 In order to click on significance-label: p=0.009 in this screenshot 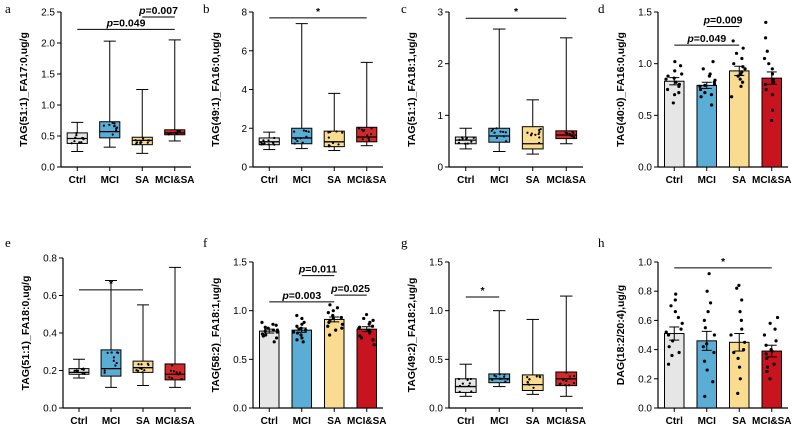, I will do `click(723, 20)`.